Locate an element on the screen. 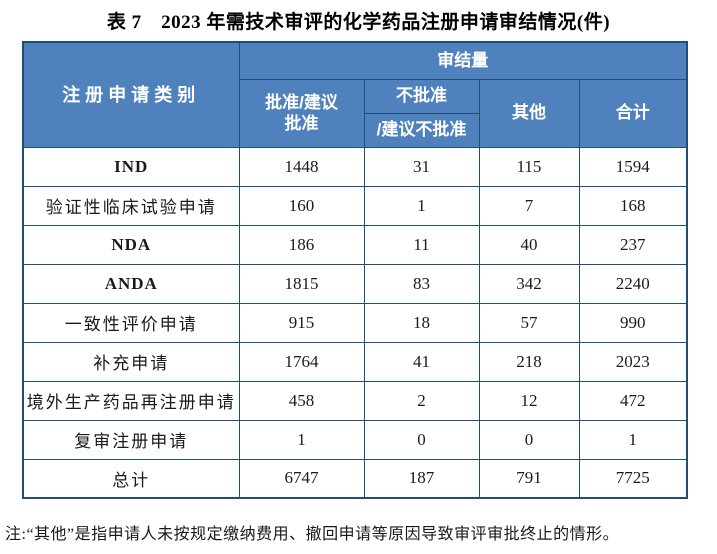 This screenshot has width=717, height=554. cell-approved: 6747 is located at coordinates (301, 478).